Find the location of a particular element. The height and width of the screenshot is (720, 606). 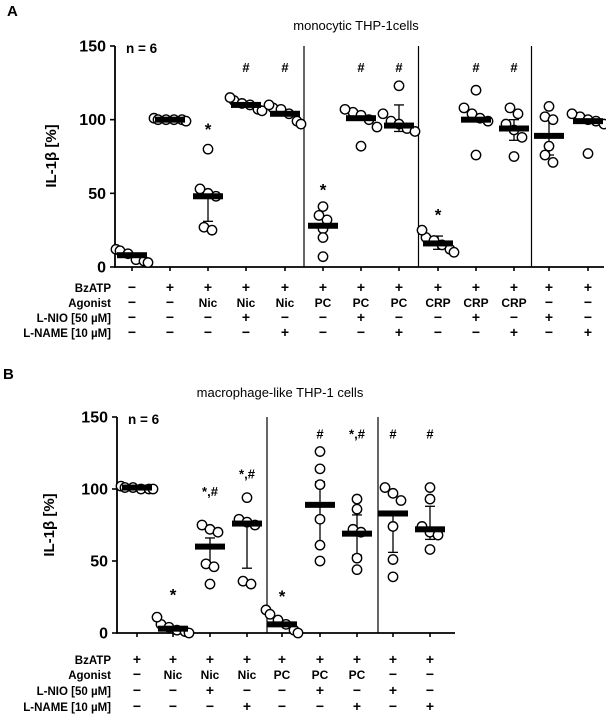

y-tick-label: 0 is located at coordinates (101, 268).